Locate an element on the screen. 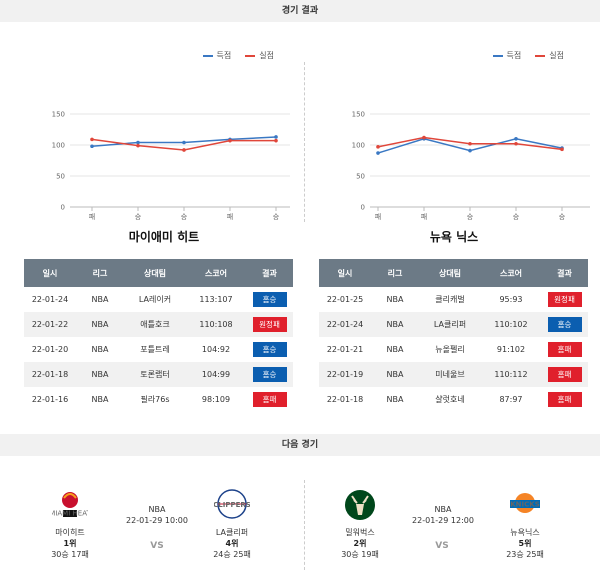  row-opponent: 토론랩터 is located at coordinates (155, 374).